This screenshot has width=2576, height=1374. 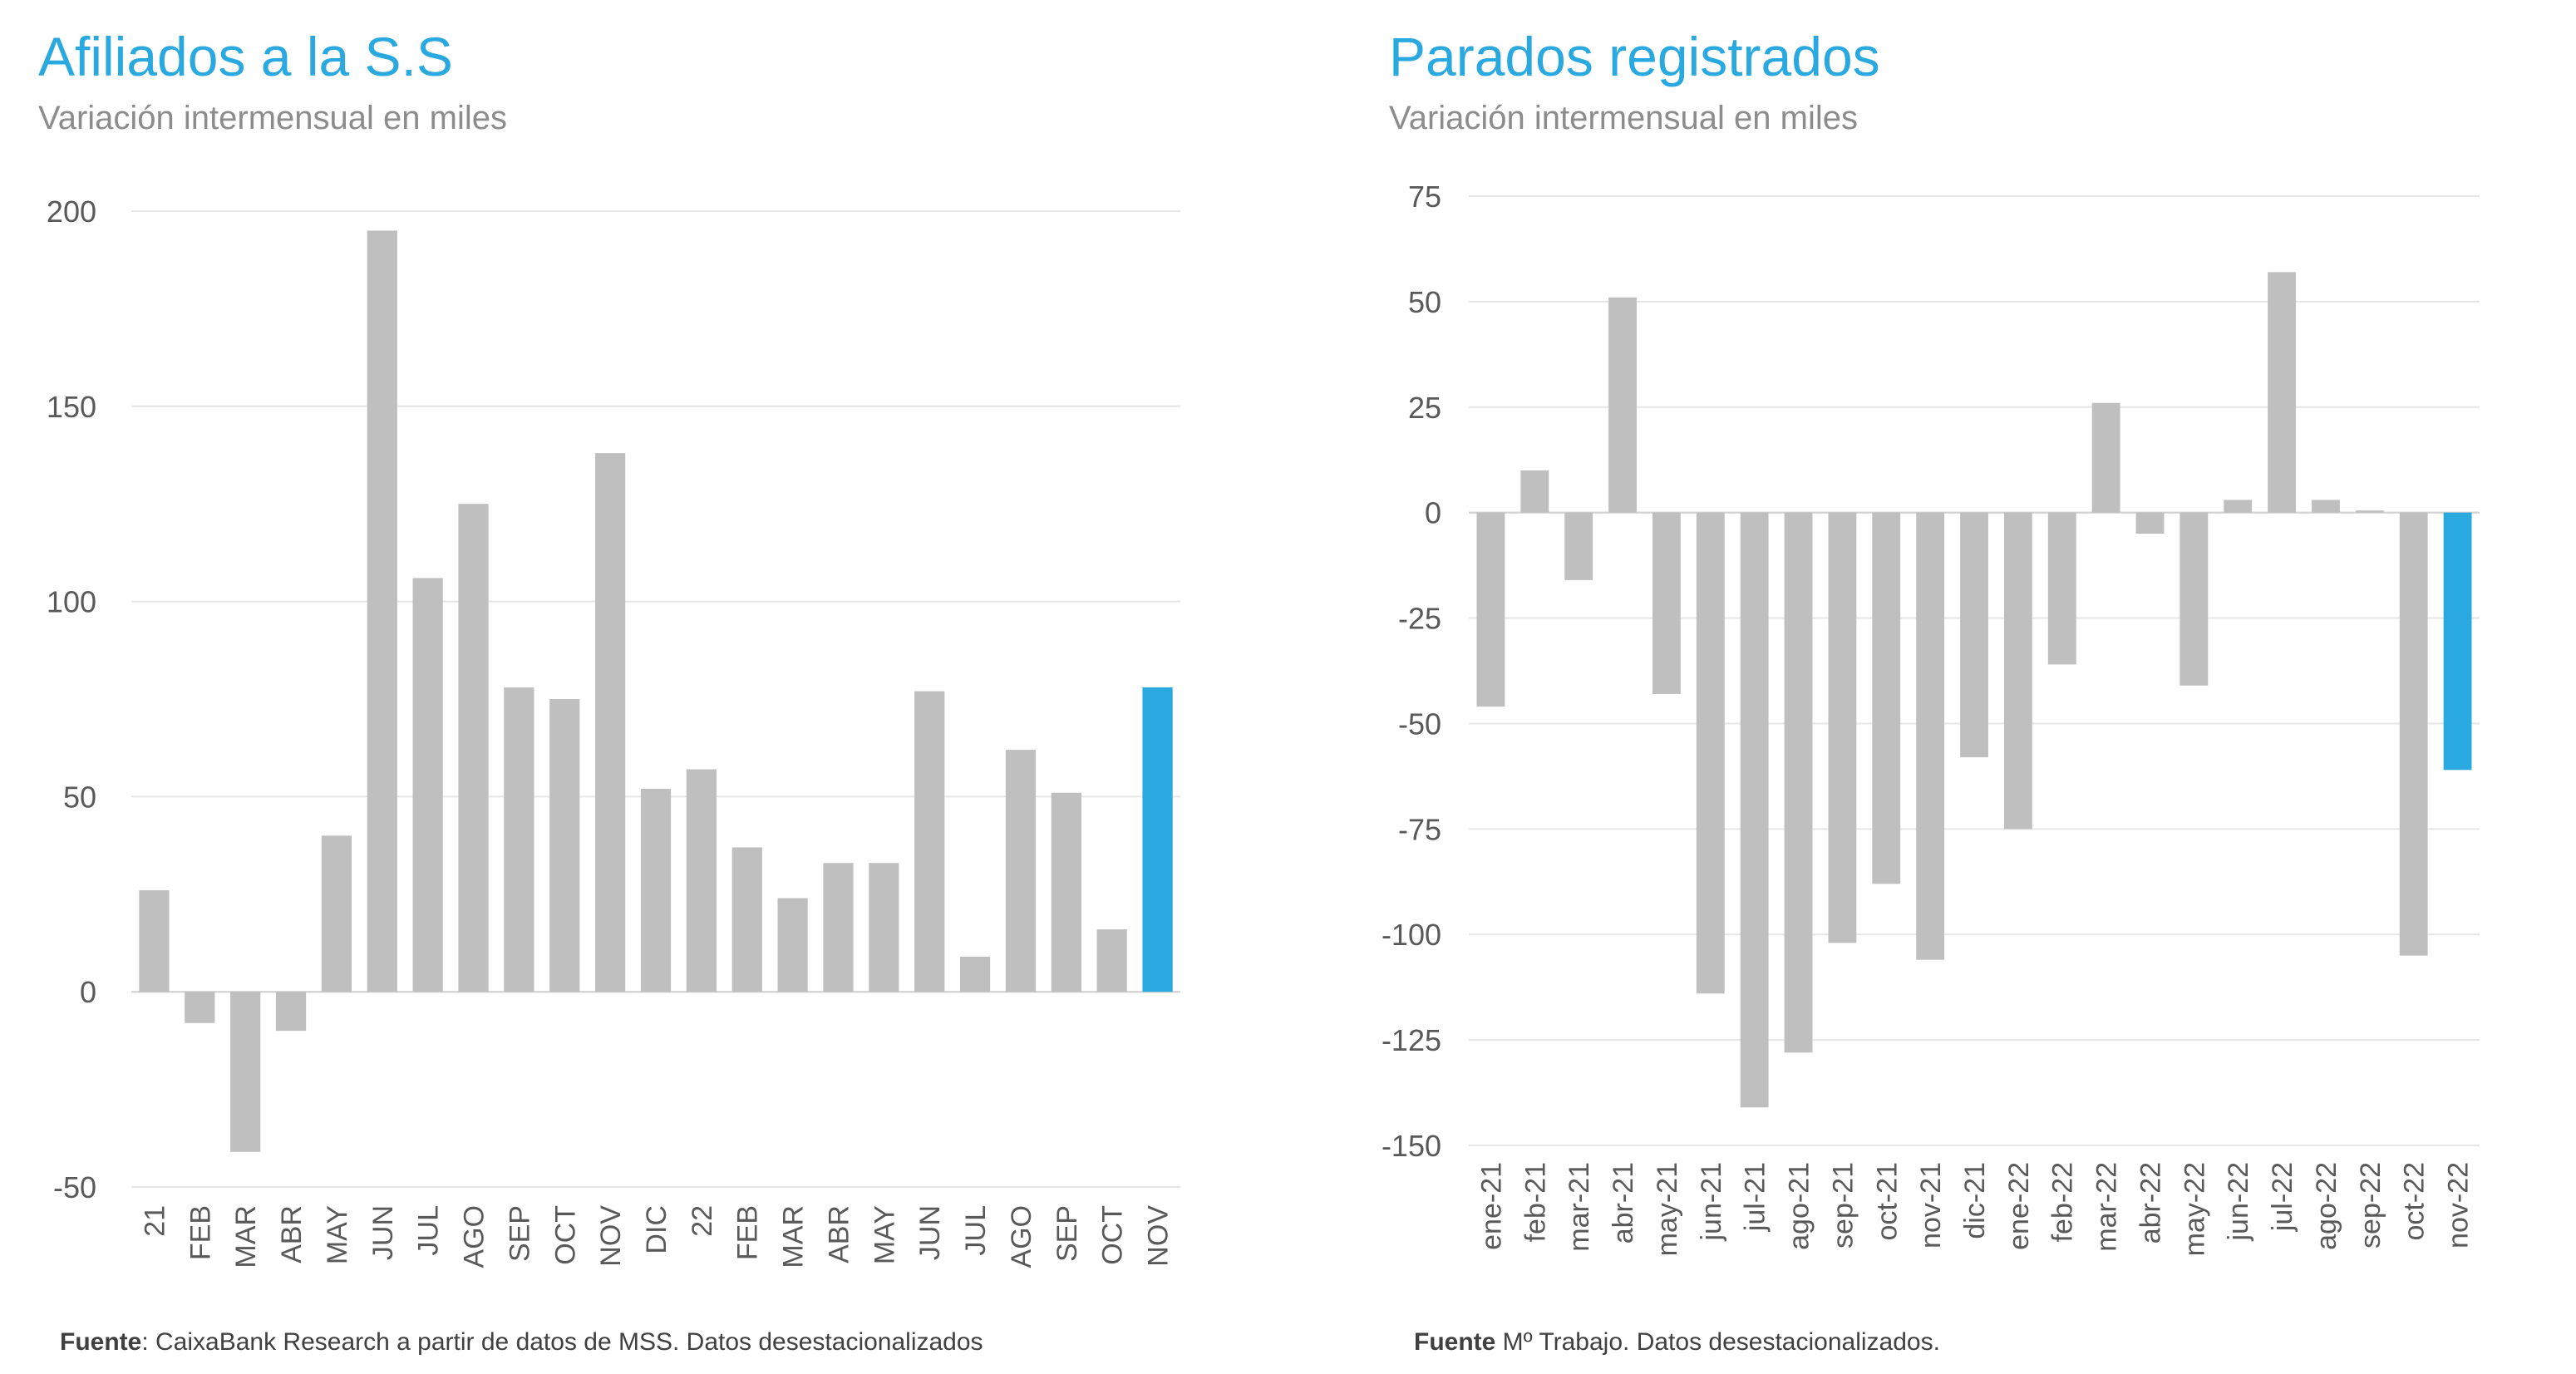 What do you see at coordinates (429, 1230) in the screenshot?
I see `x-tick-label: JUL` at bounding box center [429, 1230].